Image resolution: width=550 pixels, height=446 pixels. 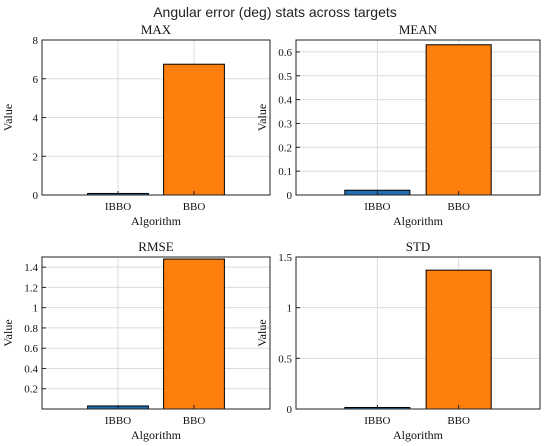 I want to click on y-tick-label: 1.4, so click(x=31, y=268).